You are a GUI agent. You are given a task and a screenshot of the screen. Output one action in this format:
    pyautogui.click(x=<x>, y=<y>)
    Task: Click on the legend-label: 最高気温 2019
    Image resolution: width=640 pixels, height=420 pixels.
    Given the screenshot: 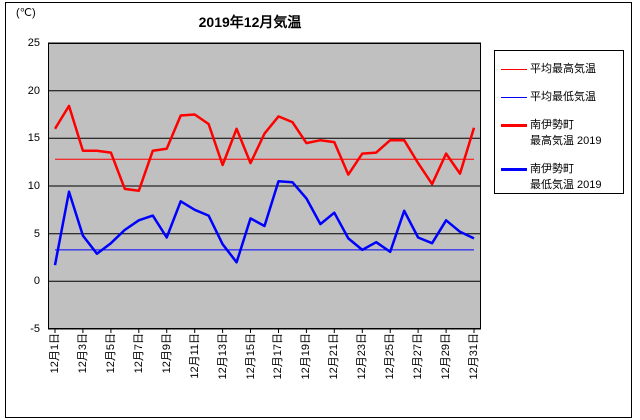 What is the action you would take?
    pyautogui.click(x=566, y=141)
    